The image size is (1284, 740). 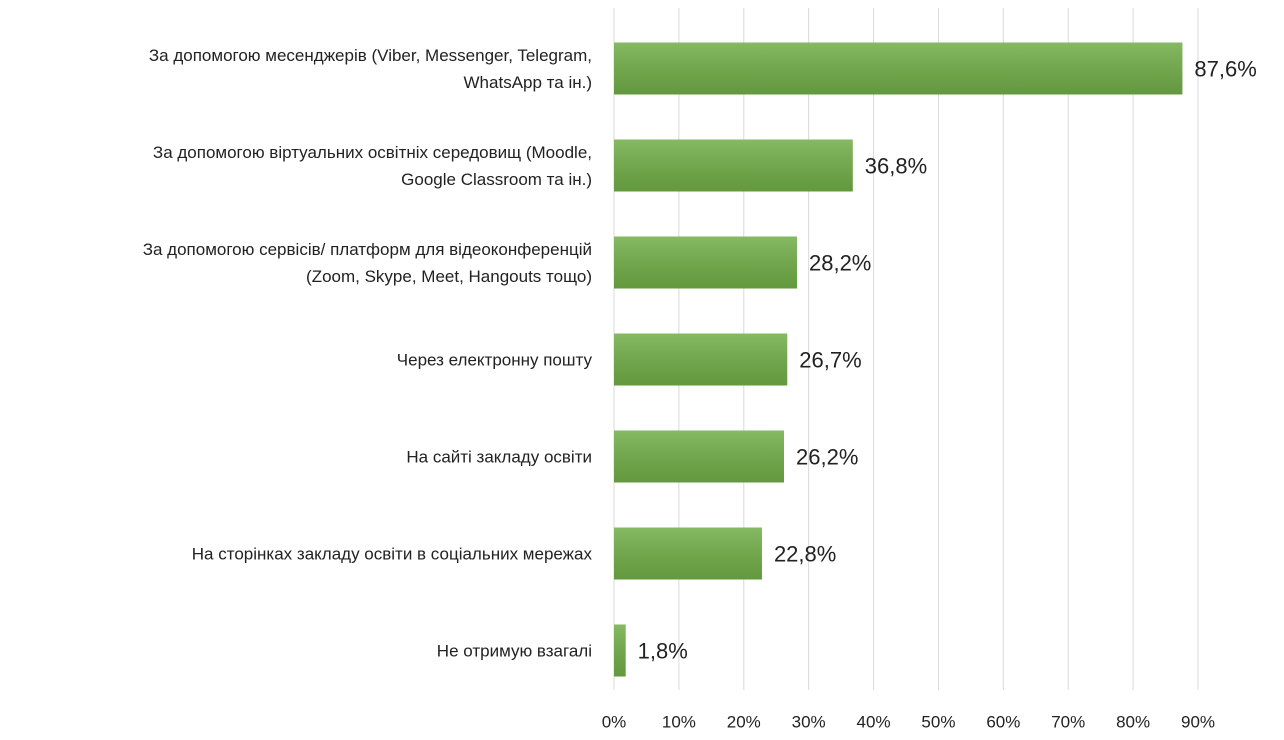 What do you see at coordinates (827, 456) in the screenshot?
I see `value-label: 26,2%` at bounding box center [827, 456].